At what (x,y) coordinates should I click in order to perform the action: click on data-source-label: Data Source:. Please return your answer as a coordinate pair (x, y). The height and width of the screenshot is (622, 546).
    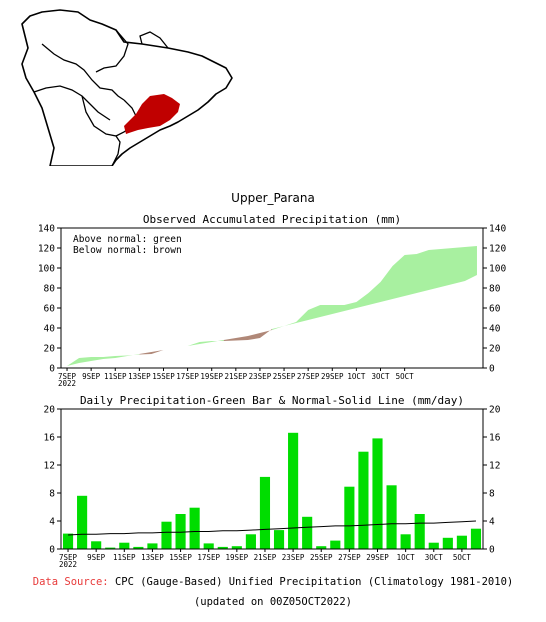
    Looking at the image, I should click on (70, 582).